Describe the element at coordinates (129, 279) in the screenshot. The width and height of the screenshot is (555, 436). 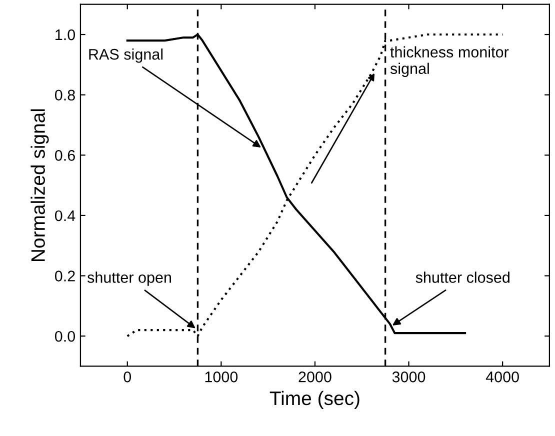
I see `annotation: shutter open` at that location.